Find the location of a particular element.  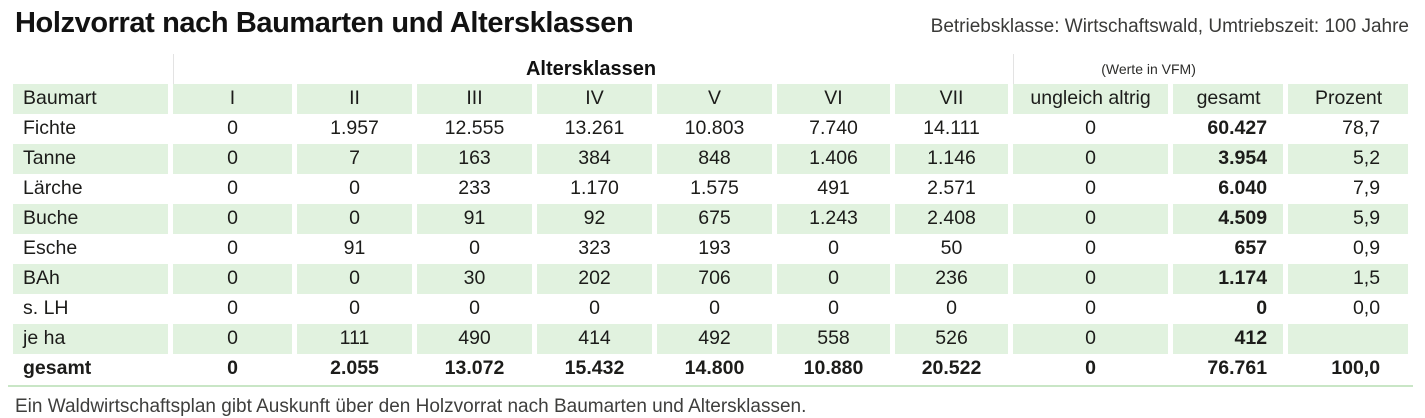

row-label: Lärche is located at coordinates (90, 189).